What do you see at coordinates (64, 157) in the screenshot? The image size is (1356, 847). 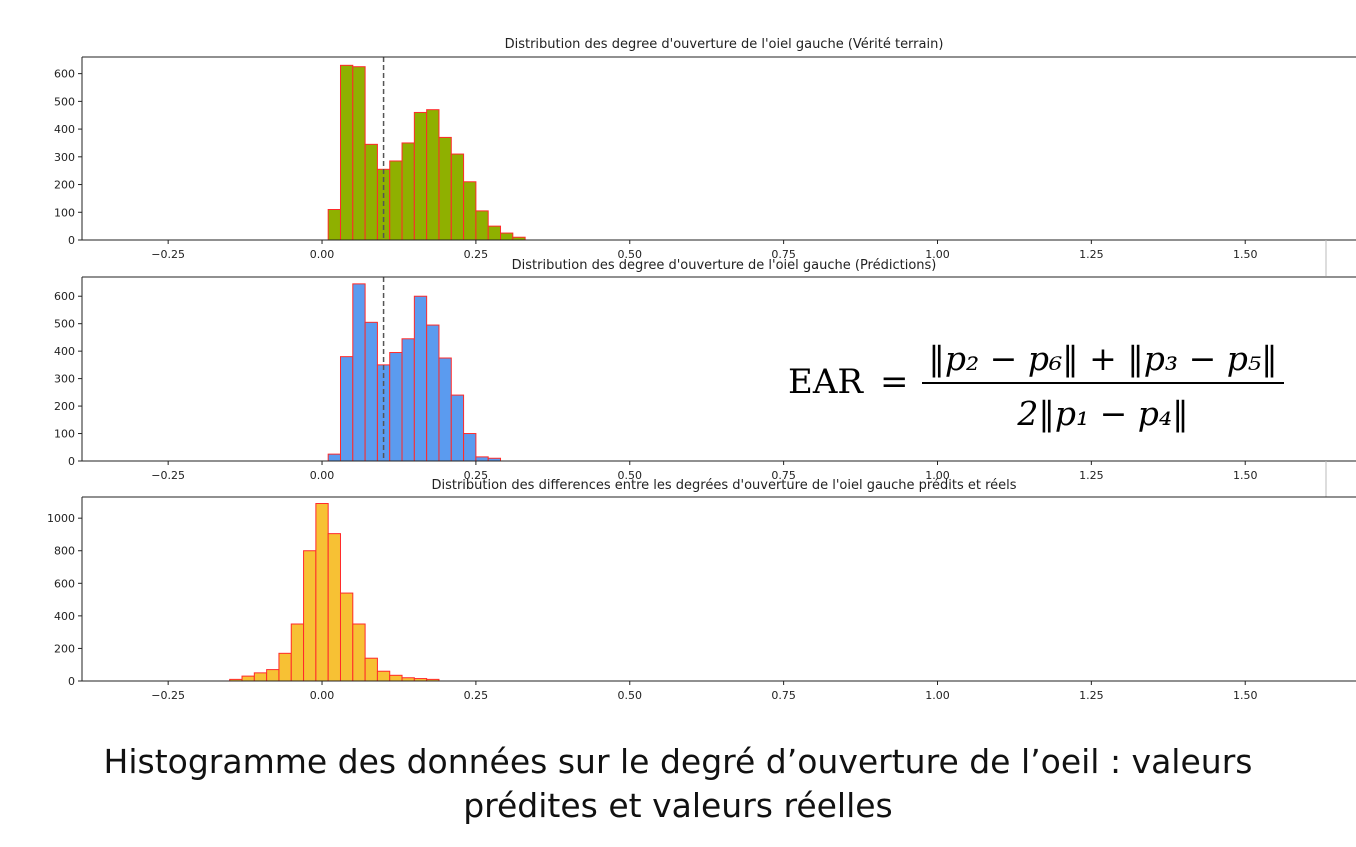 I see `plot-0-y-tick-label-3: 300` at bounding box center [64, 157].